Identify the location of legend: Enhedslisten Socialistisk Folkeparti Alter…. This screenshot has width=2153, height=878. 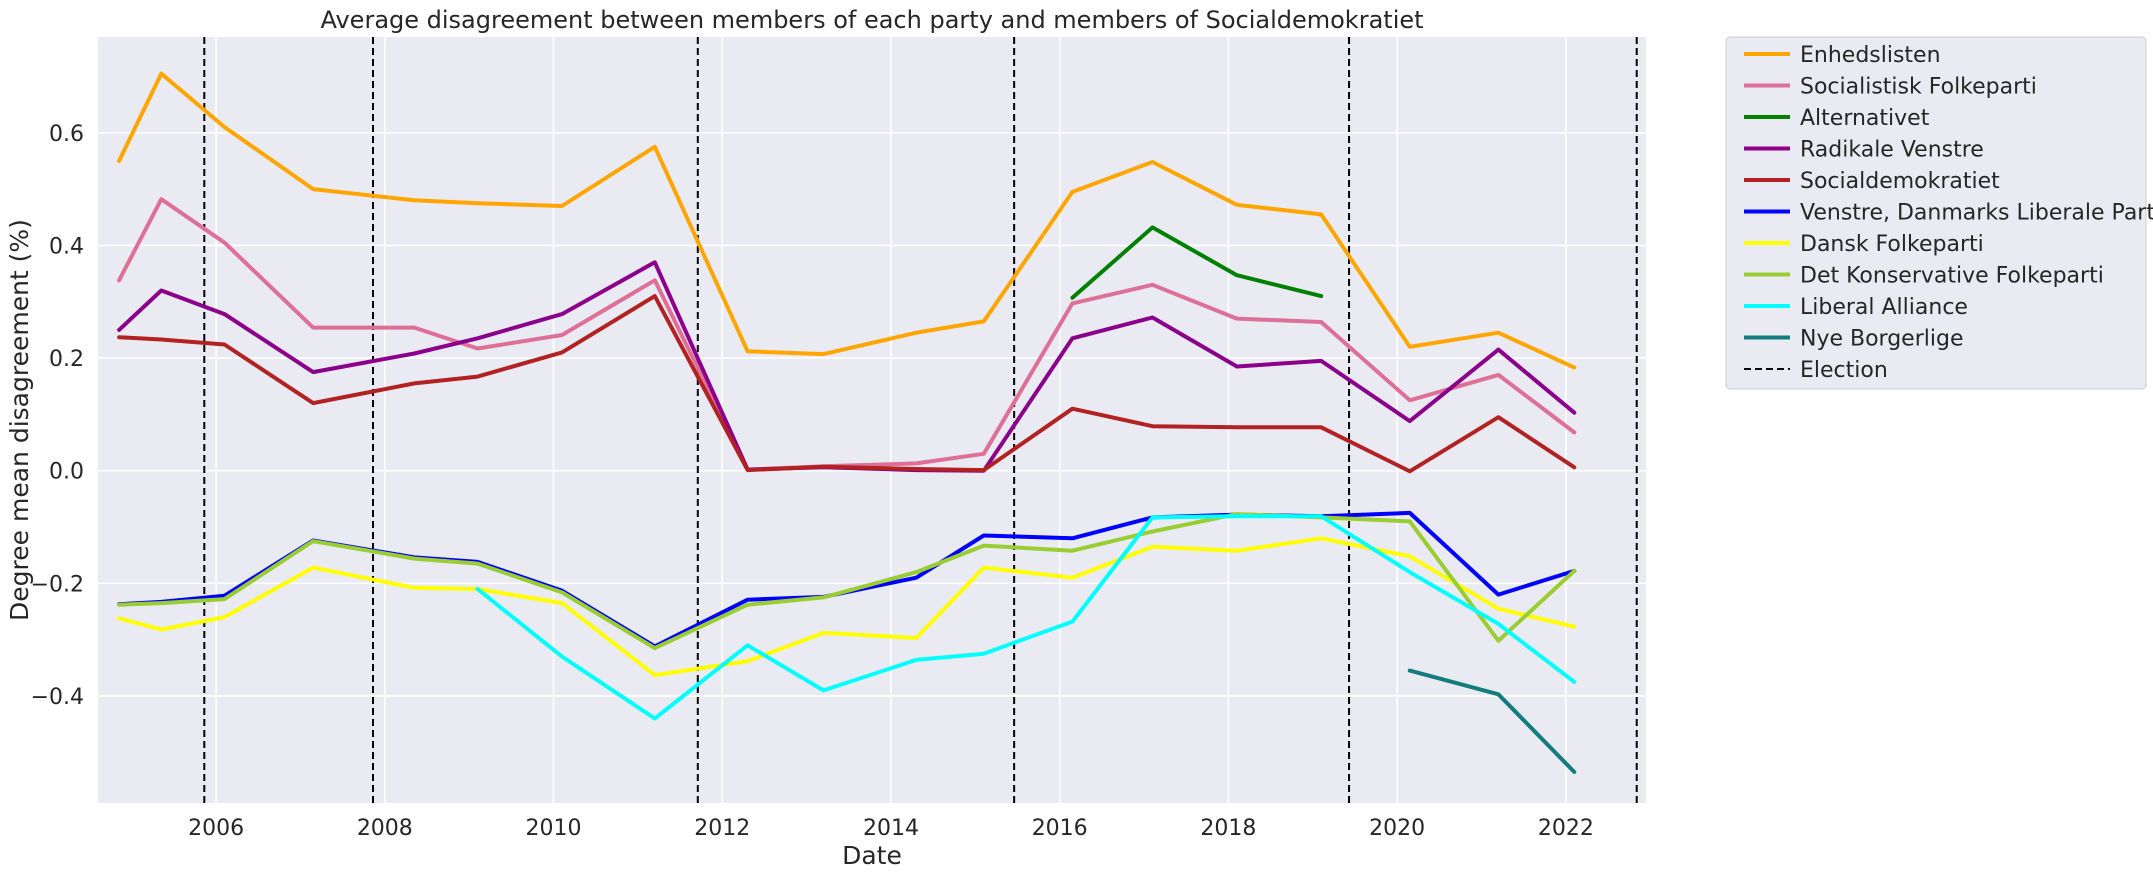
(1939, 213).